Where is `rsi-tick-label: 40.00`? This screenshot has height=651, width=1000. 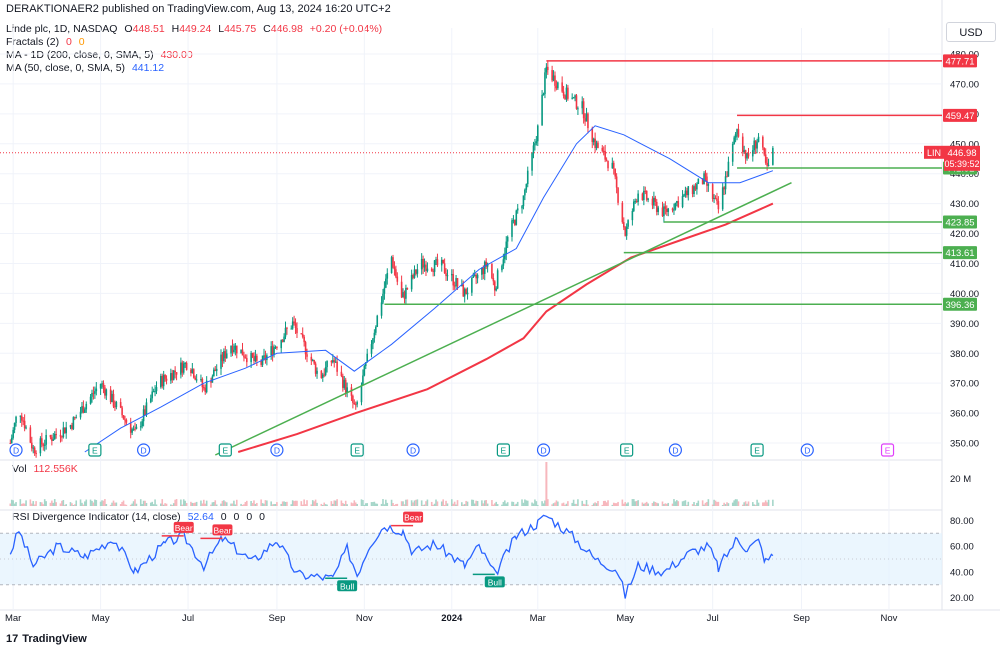 rsi-tick-label: 40.00 is located at coordinates (962, 572).